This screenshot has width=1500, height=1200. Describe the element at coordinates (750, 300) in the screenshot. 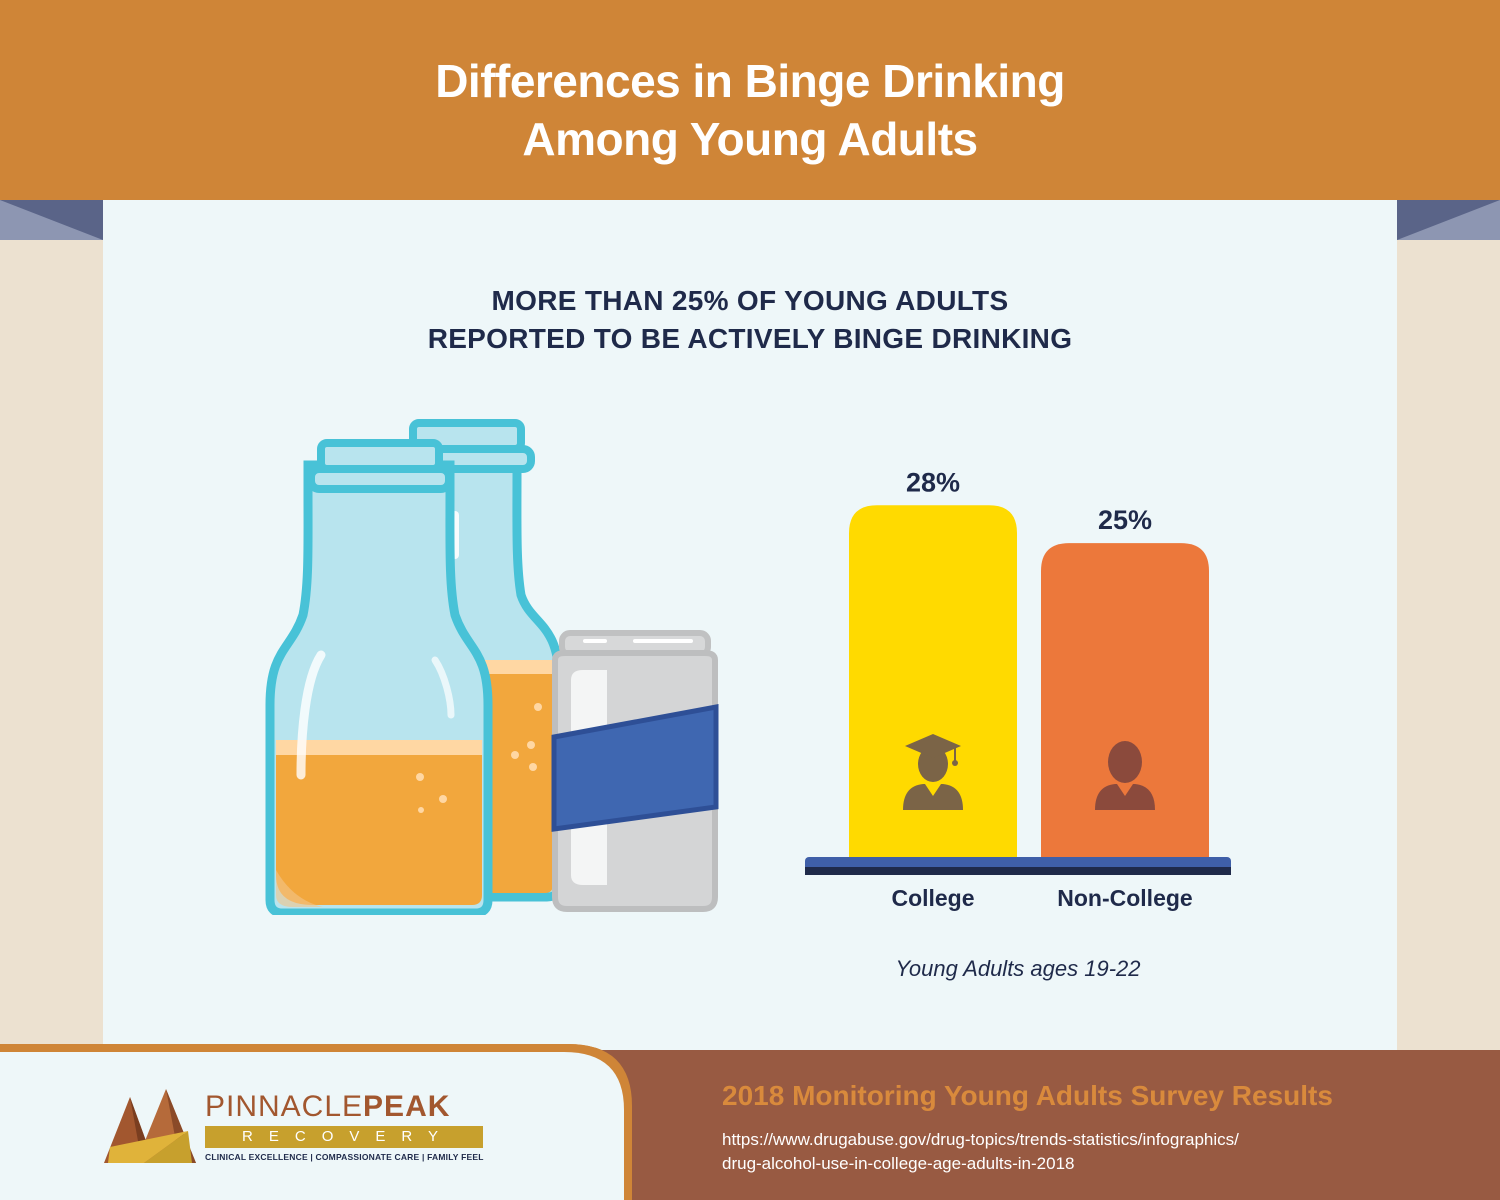

I see `subtitle-line-1: MORE THAN 25% OF YOUNG ADULTS` at that location.